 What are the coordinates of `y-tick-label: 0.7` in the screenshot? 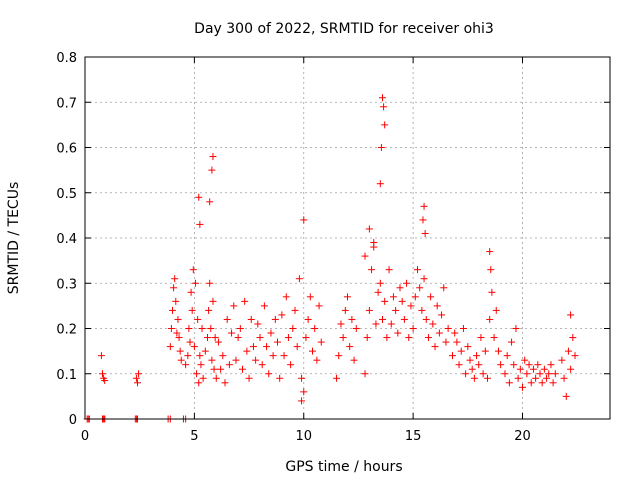 It's located at (66, 103).